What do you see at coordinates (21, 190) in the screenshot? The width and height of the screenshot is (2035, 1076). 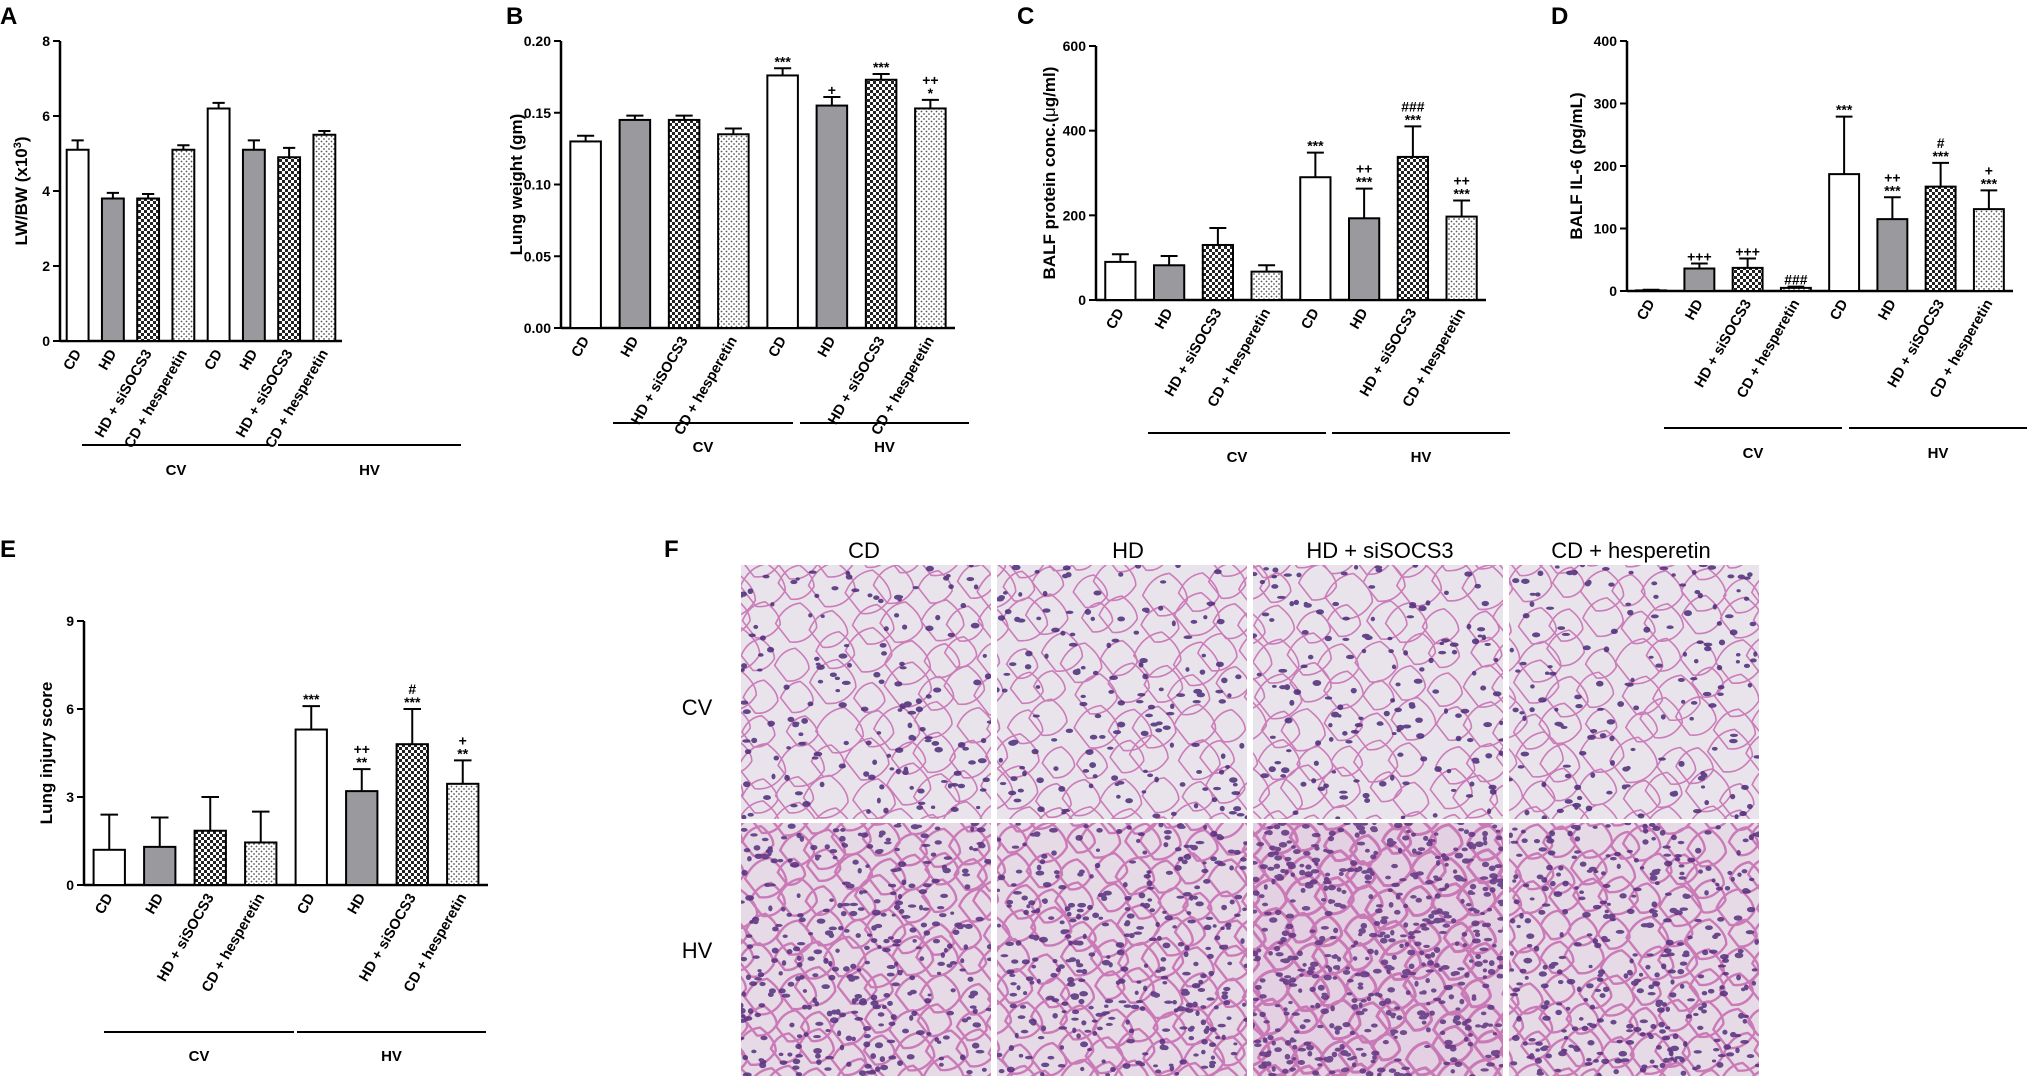 I see `y-axis-label: LW/BW (x103)` at bounding box center [21, 190].